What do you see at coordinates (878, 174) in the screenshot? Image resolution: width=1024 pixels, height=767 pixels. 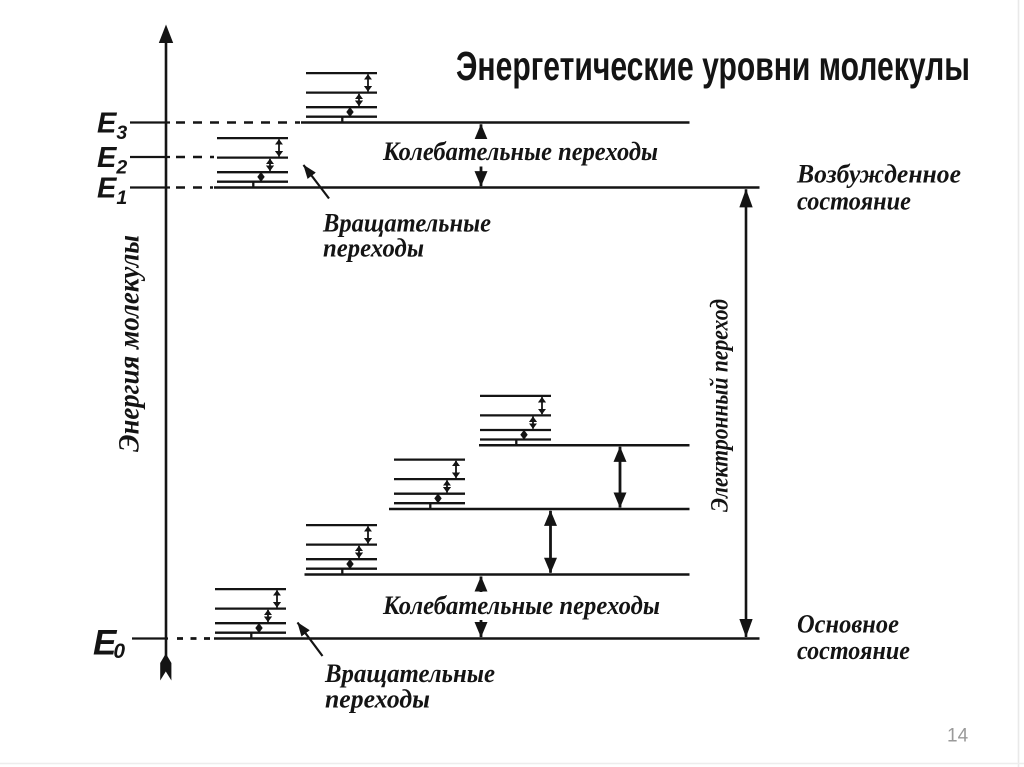 I see `svg-text: Возбужденное` at bounding box center [878, 174].